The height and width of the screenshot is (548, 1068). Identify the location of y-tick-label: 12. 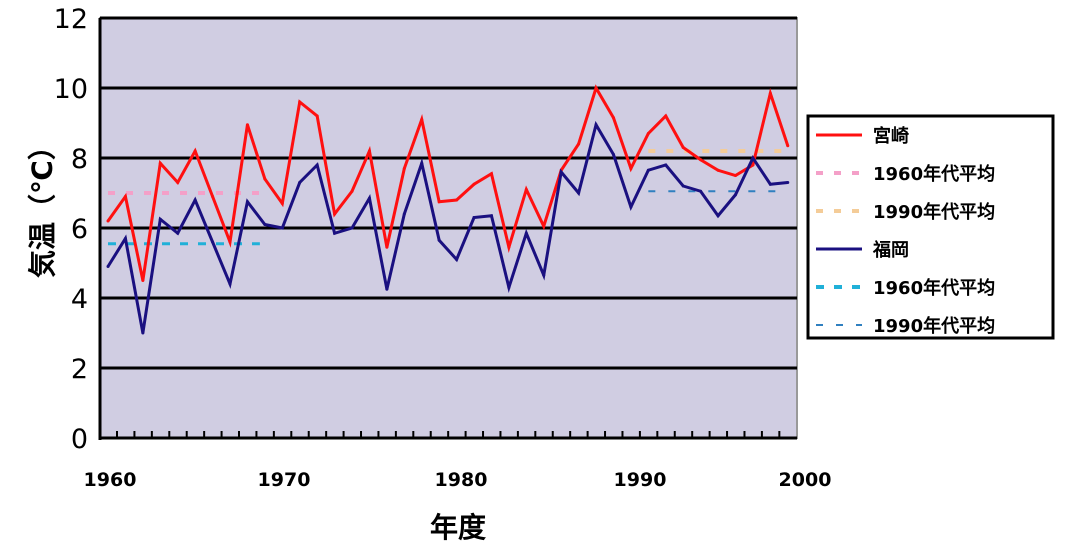
(71, 19).